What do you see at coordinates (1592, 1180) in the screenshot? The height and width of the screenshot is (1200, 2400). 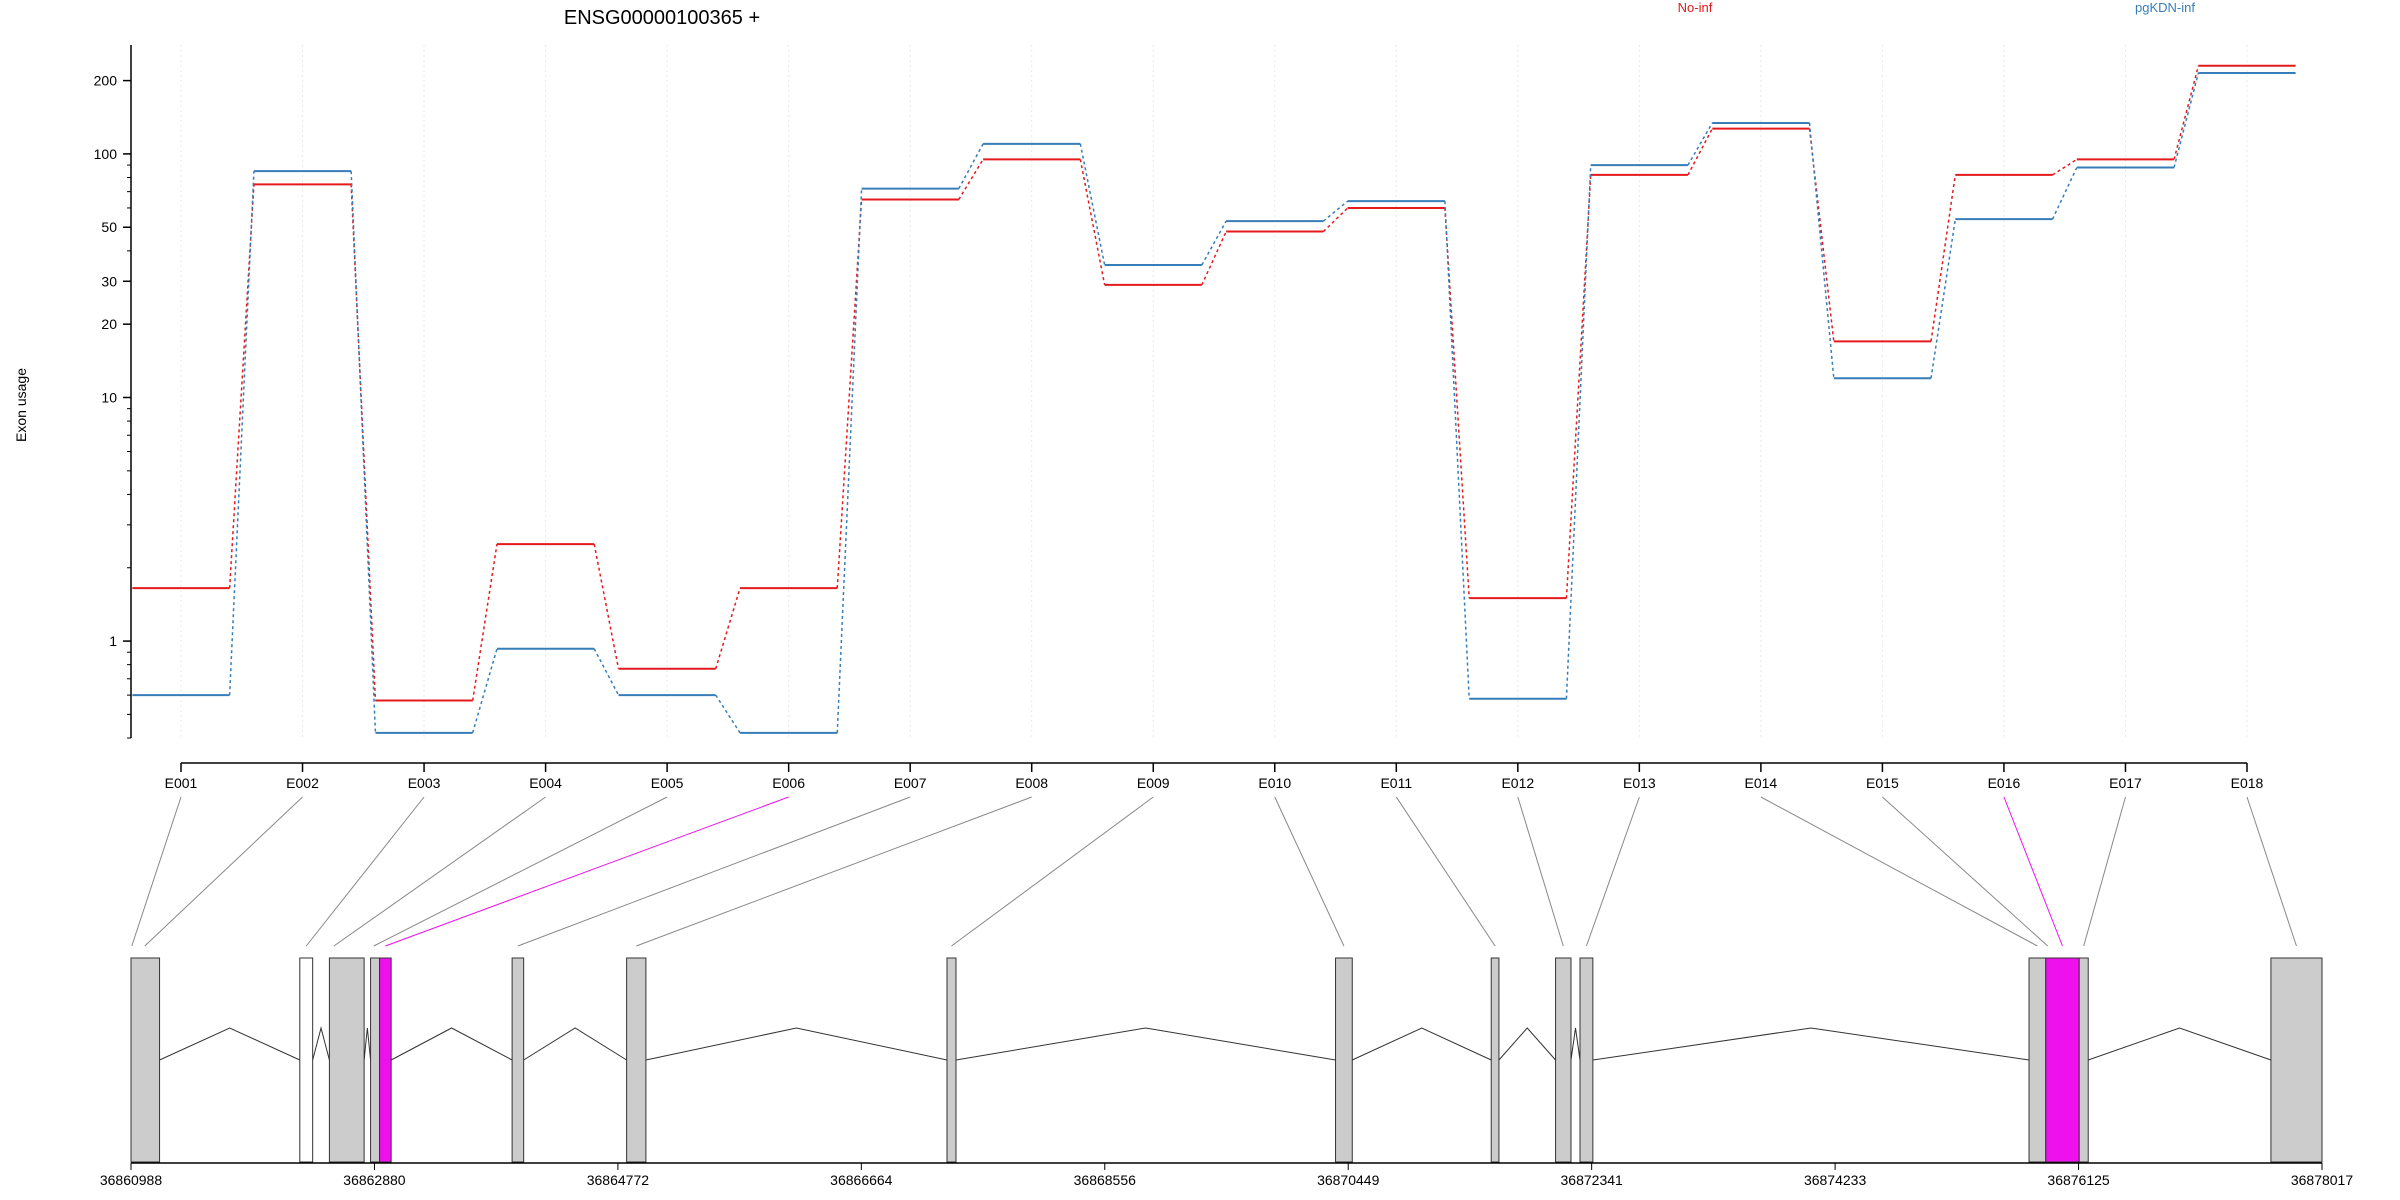 I see `genomic-tick-label: 36872341` at bounding box center [1592, 1180].